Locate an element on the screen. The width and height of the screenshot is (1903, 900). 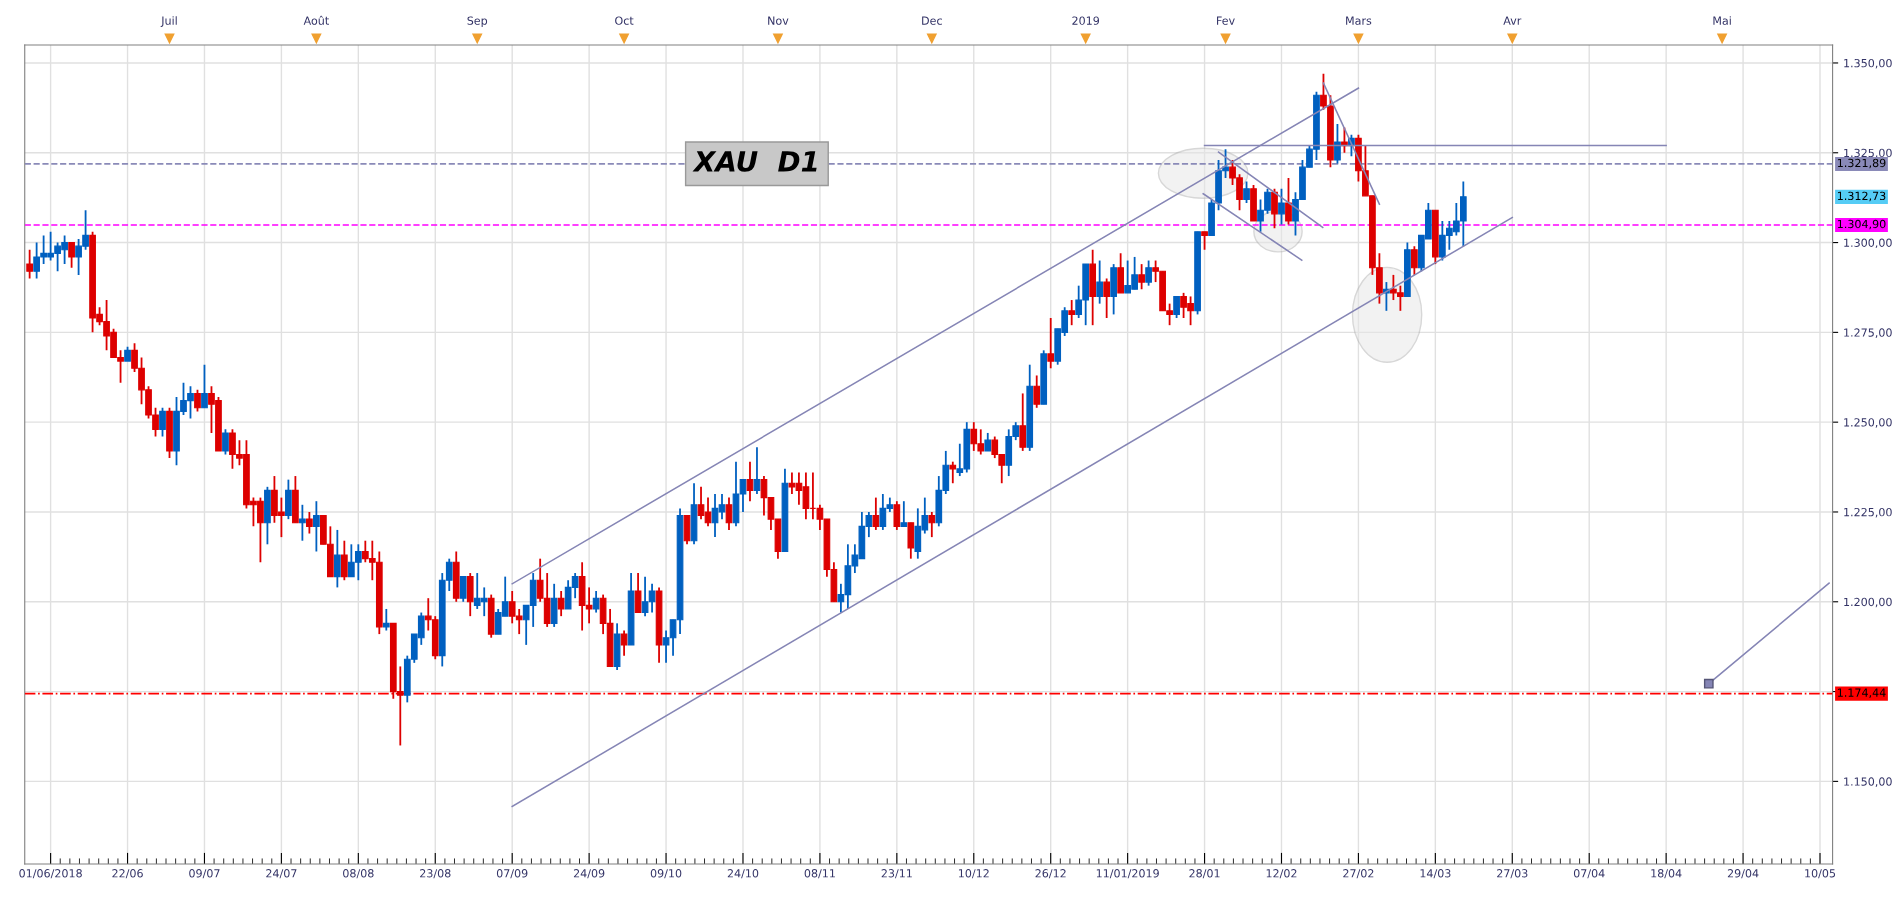
x-tick-label: 24/09 is located at coordinates (589, 874).